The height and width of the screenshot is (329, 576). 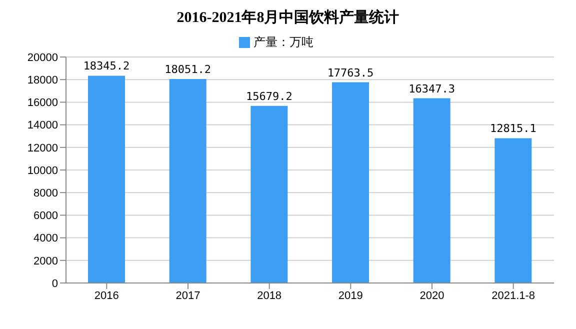 I want to click on y-tick-label: 10000, so click(x=42, y=170).